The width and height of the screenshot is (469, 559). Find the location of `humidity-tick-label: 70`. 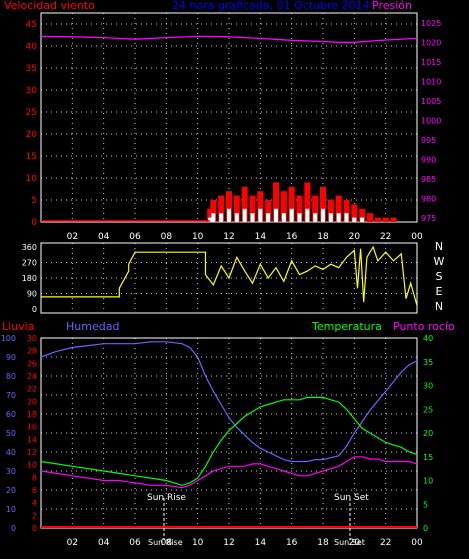

humidity-tick-label: 70 is located at coordinates (11, 395).